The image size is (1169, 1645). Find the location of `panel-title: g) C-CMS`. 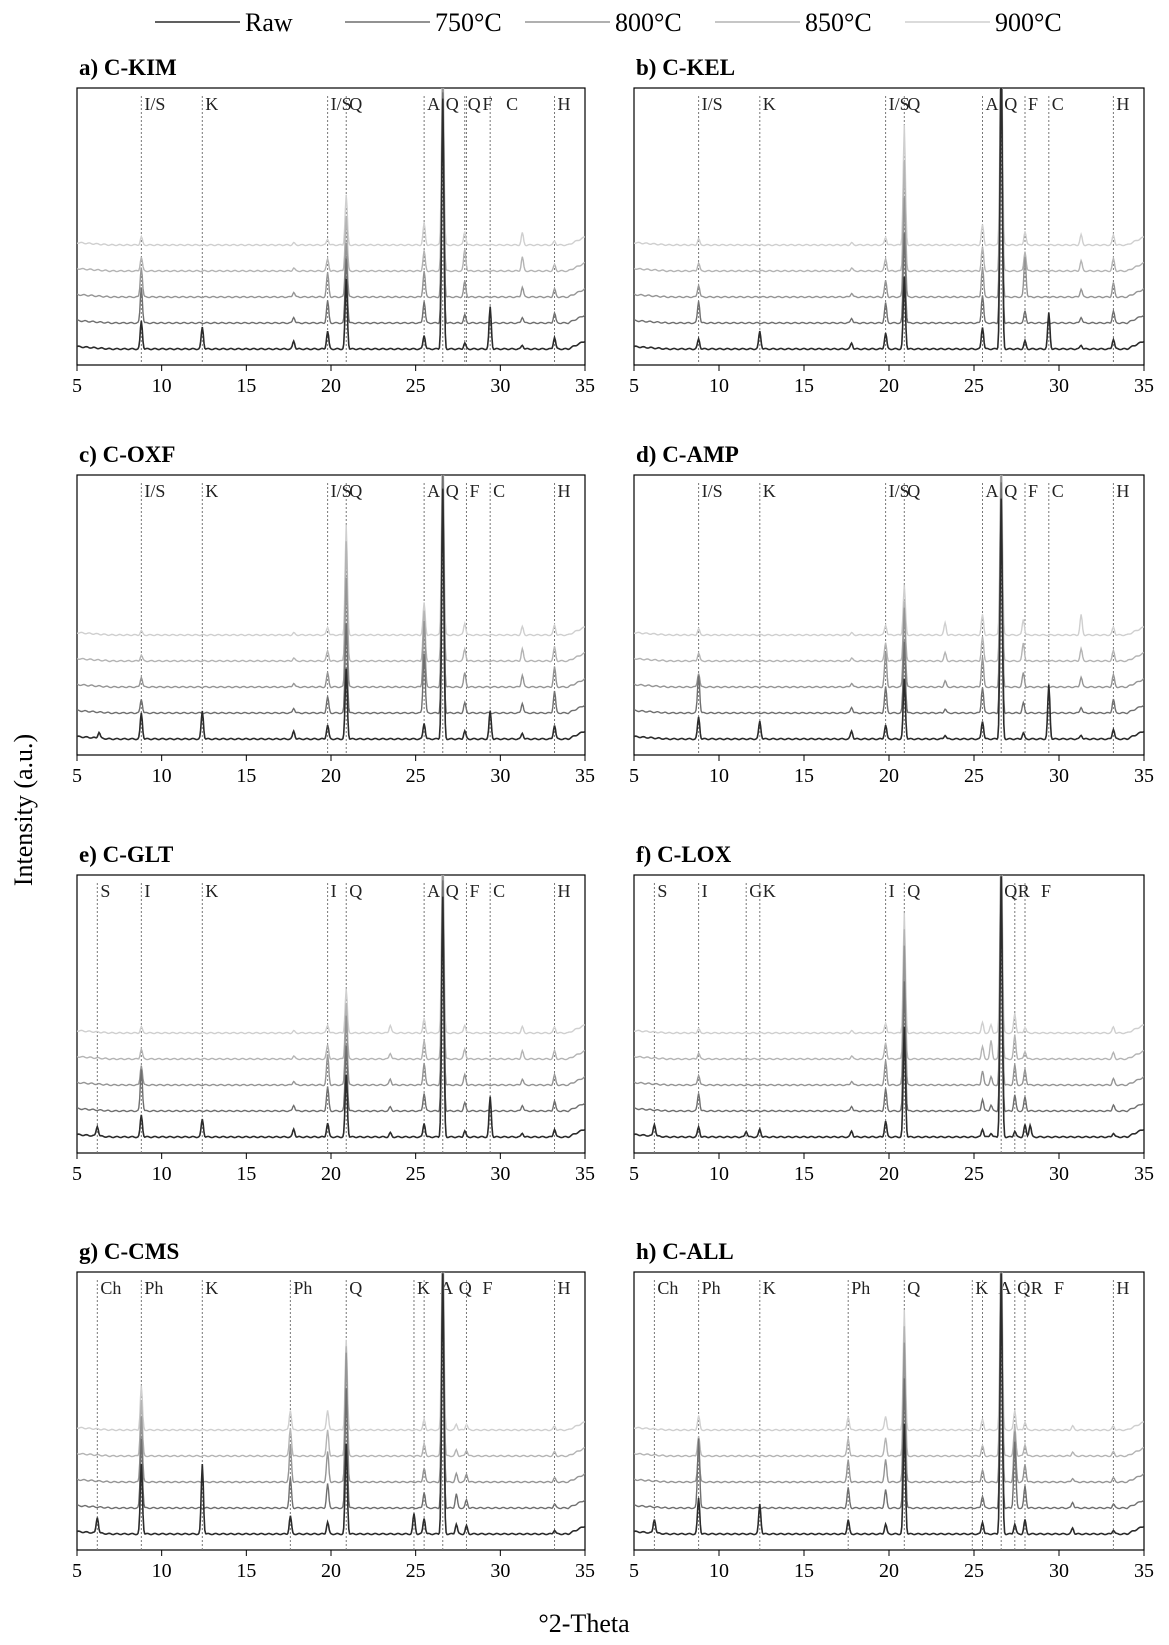

panel-title: g) C-CMS is located at coordinates (129, 1251).